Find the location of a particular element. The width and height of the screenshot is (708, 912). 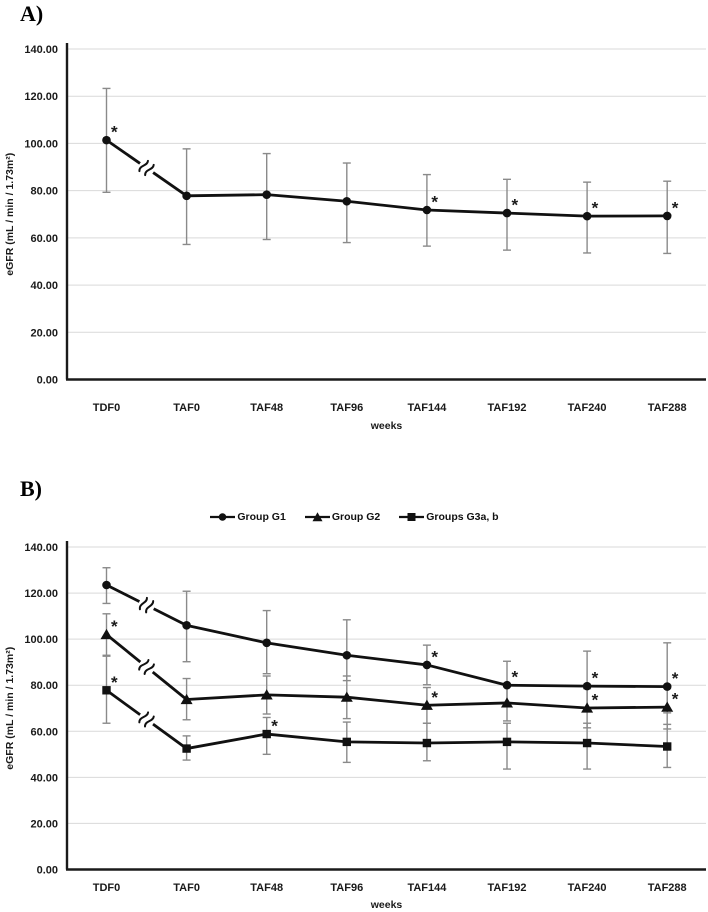

chart-b-series-1: * * * * is located at coordinates (390, 635).